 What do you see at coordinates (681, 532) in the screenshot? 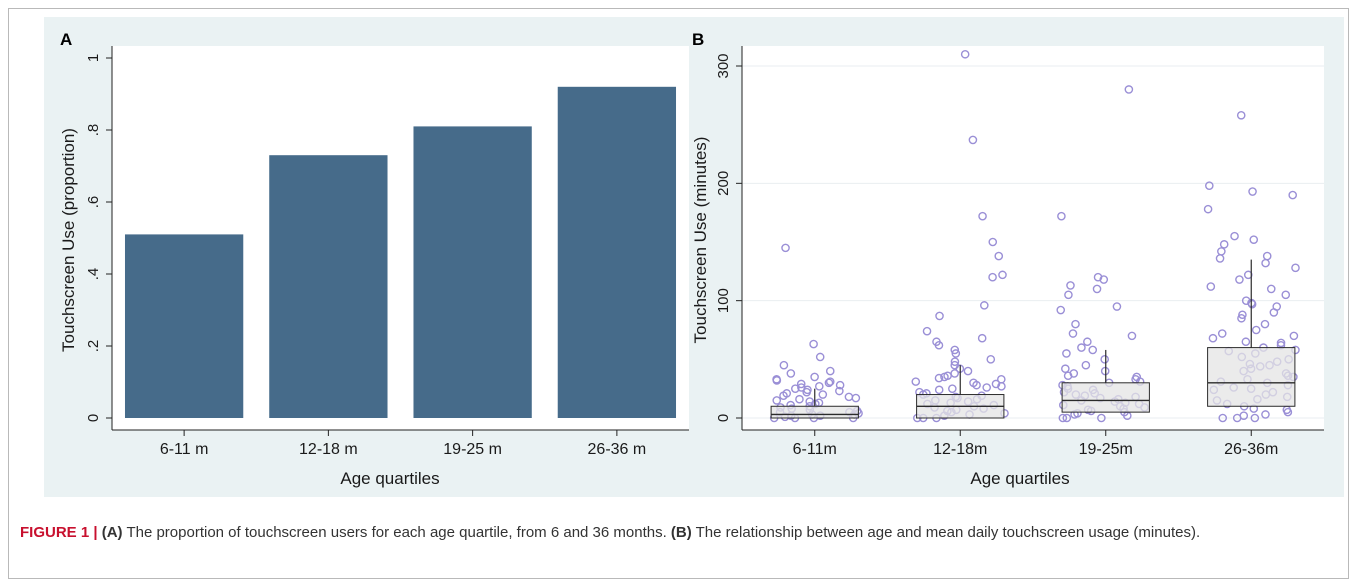
I see `caption-tag-b: (B)` at bounding box center [681, 532].